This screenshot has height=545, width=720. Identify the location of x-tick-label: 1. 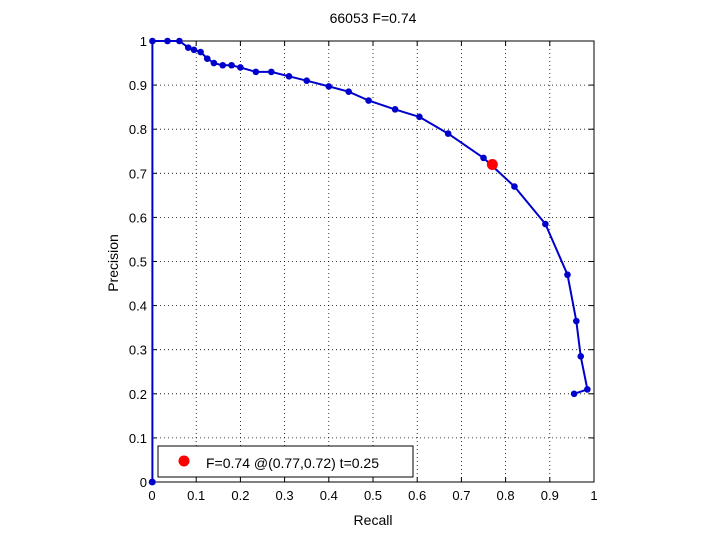
(593, 495).